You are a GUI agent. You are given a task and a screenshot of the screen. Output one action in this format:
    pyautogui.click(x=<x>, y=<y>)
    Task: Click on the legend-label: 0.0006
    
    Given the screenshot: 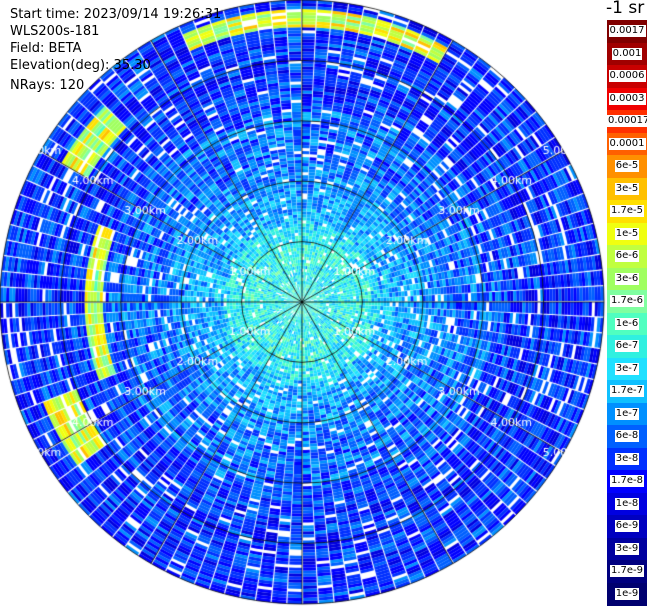 What is the action you would take?
    pyautogui.click(x=627, y=76)
    